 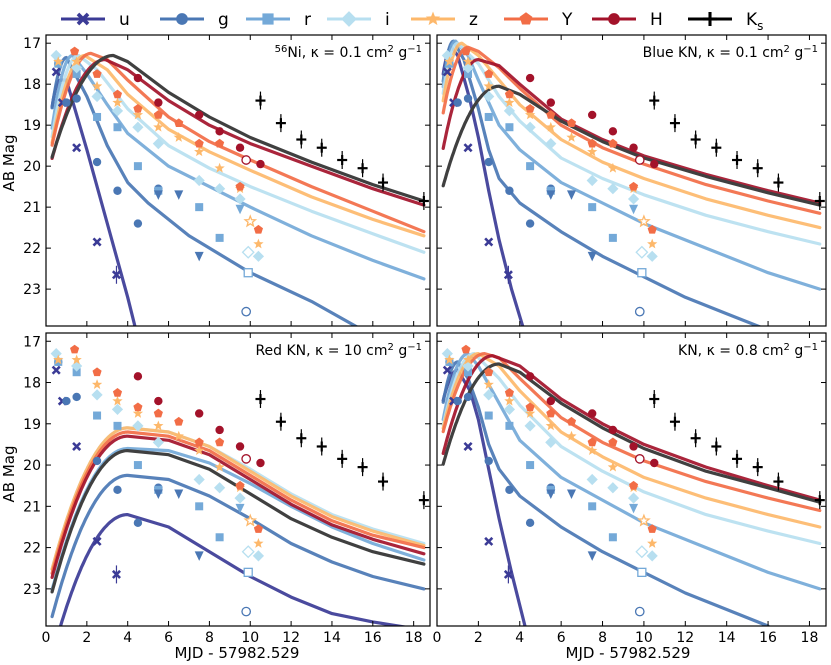 I want to click on y-tick-label: 18, so click(x=32, y=85).